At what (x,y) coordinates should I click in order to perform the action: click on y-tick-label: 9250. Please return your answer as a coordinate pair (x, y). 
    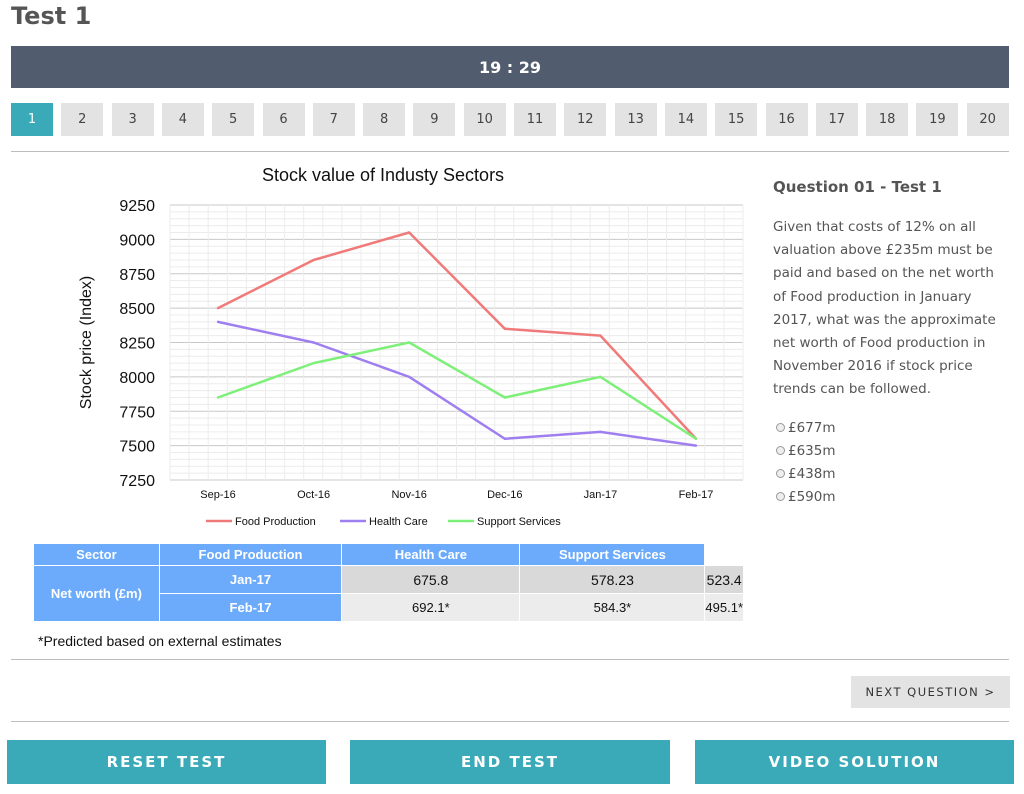
    Looking at the image, I should click on (137, 206).